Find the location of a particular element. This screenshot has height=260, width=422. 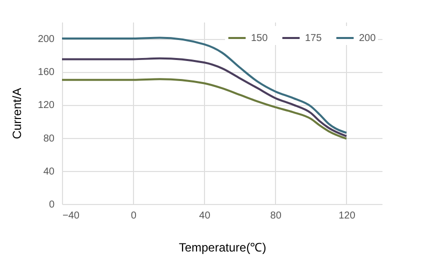

x-axis-title: Temperature(℃) is located at coordinates (222, 247).